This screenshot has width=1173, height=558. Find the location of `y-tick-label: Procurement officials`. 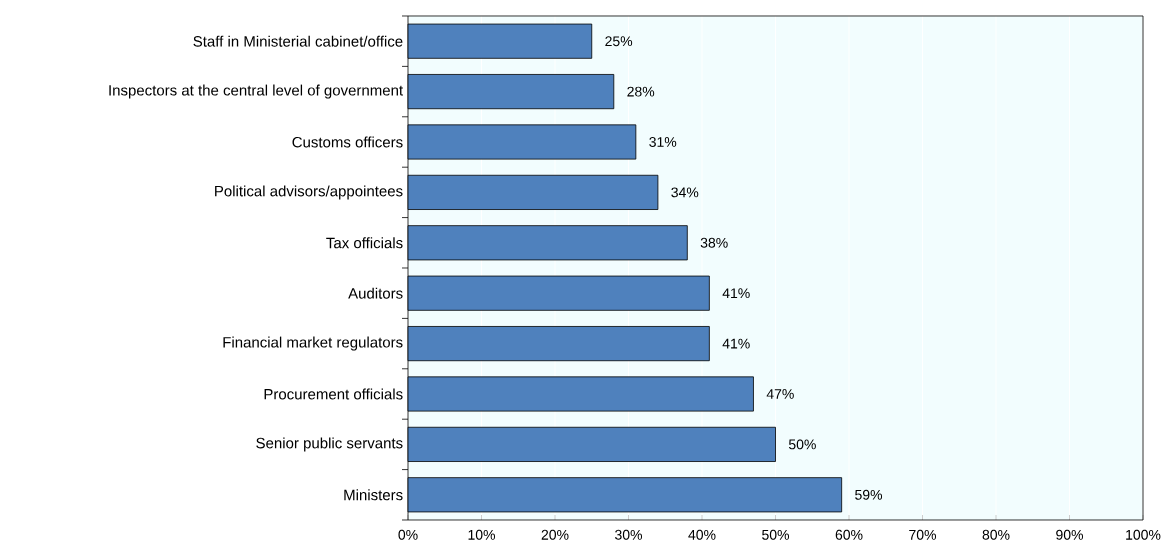

y-tick-label: Procurement officials is located at coordinates (333, 394).